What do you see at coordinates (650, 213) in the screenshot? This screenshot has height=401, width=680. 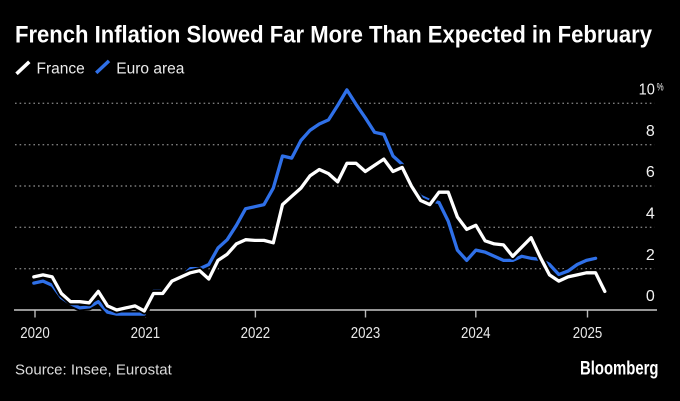 I see `svg-text: 4` at bounding box center [650, 213].